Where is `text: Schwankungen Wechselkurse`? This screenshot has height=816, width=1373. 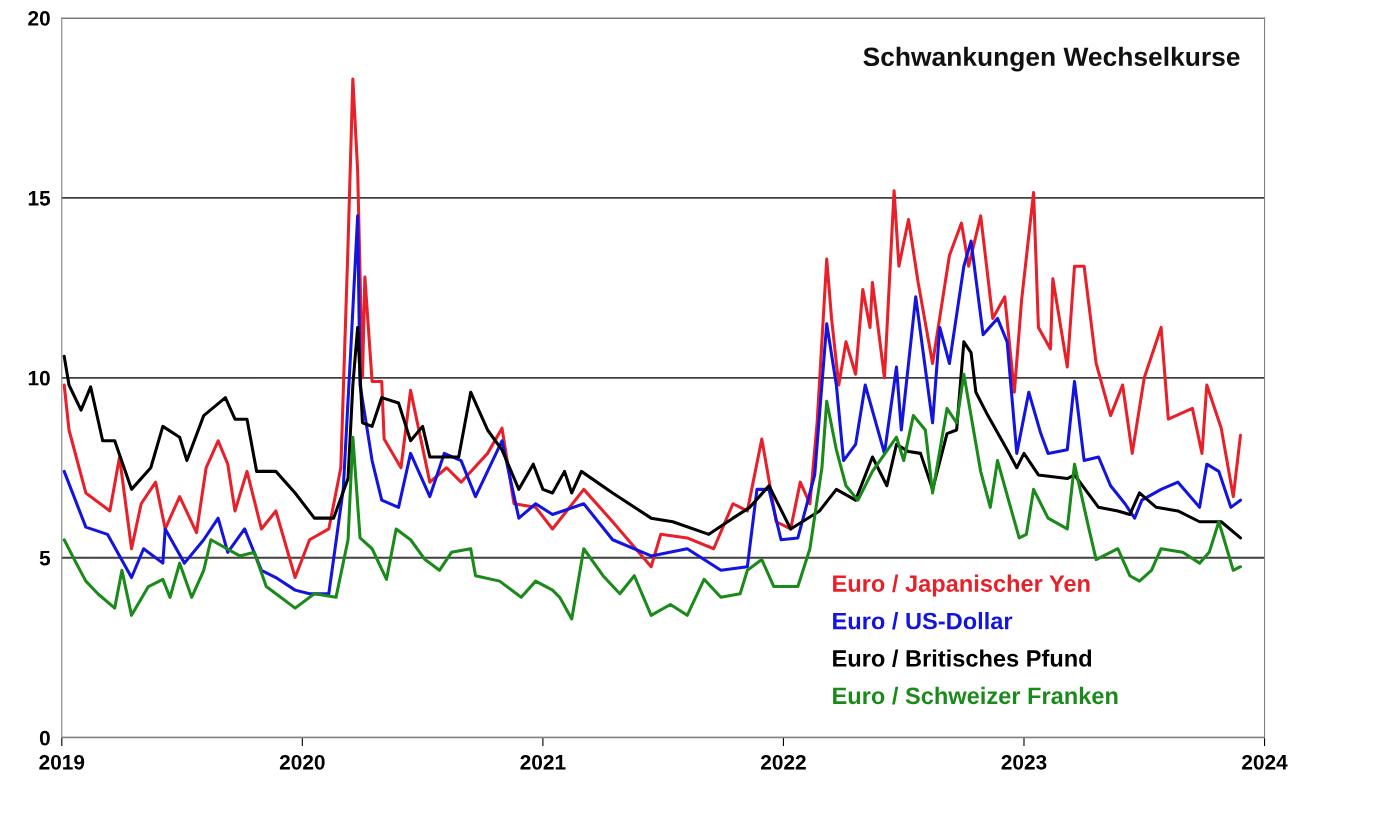 text: Schwankungen Wechselkurse is located at coordinates (1051, 59).